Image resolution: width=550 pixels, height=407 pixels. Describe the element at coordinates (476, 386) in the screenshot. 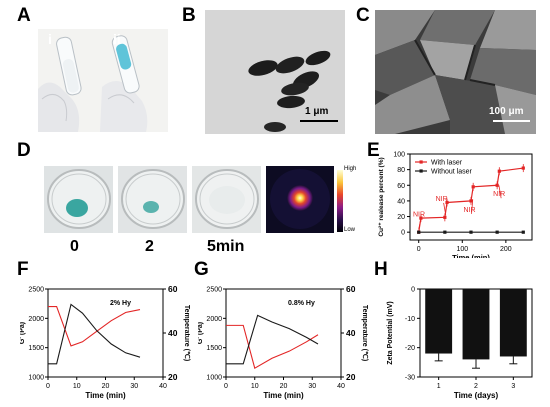

I see `x-tick-label: 2` at that location.